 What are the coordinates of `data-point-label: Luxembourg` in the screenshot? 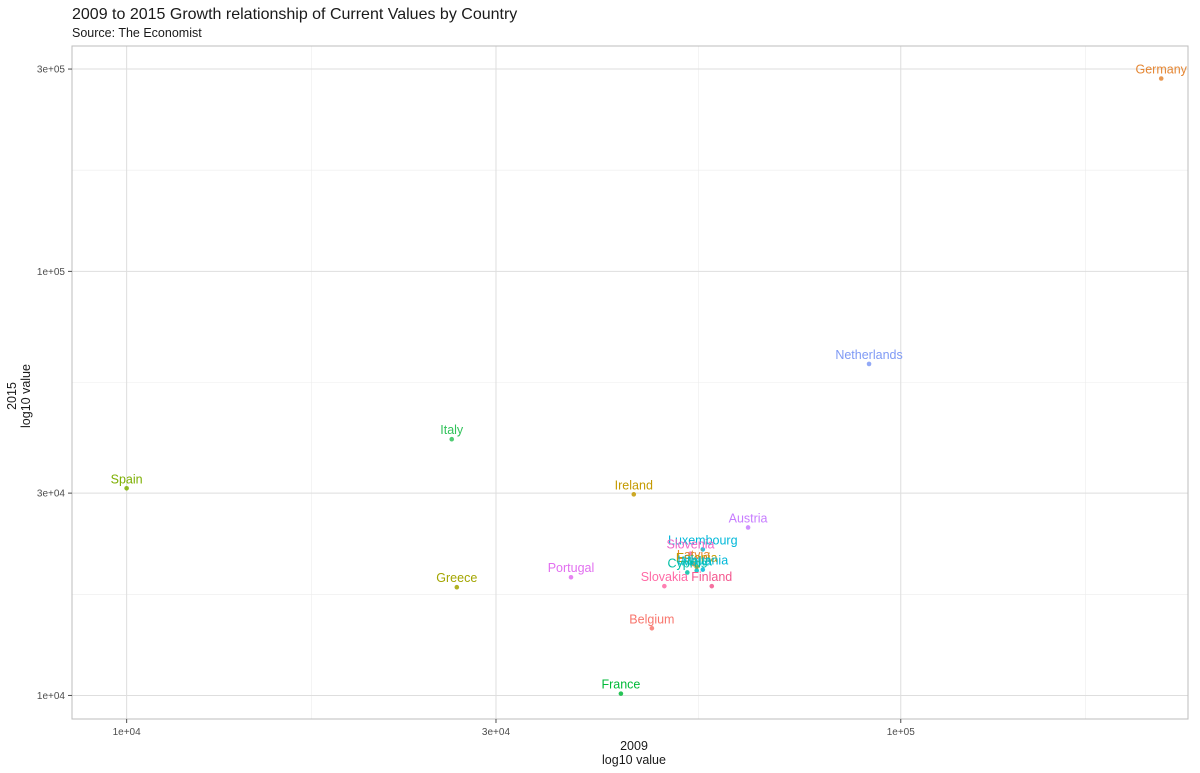 It's located at (703, 540).